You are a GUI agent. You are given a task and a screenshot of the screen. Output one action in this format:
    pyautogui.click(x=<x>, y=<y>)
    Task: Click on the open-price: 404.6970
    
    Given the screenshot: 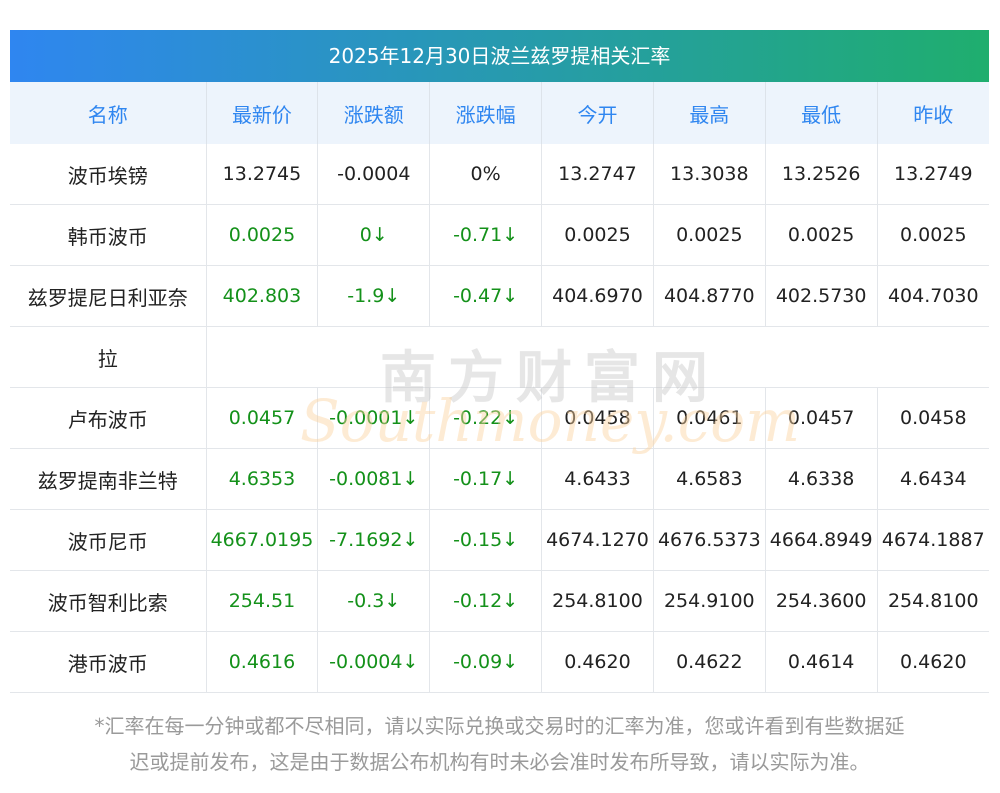 What is the action you would take?
    pyautogui.click(x=597, y=296)
    